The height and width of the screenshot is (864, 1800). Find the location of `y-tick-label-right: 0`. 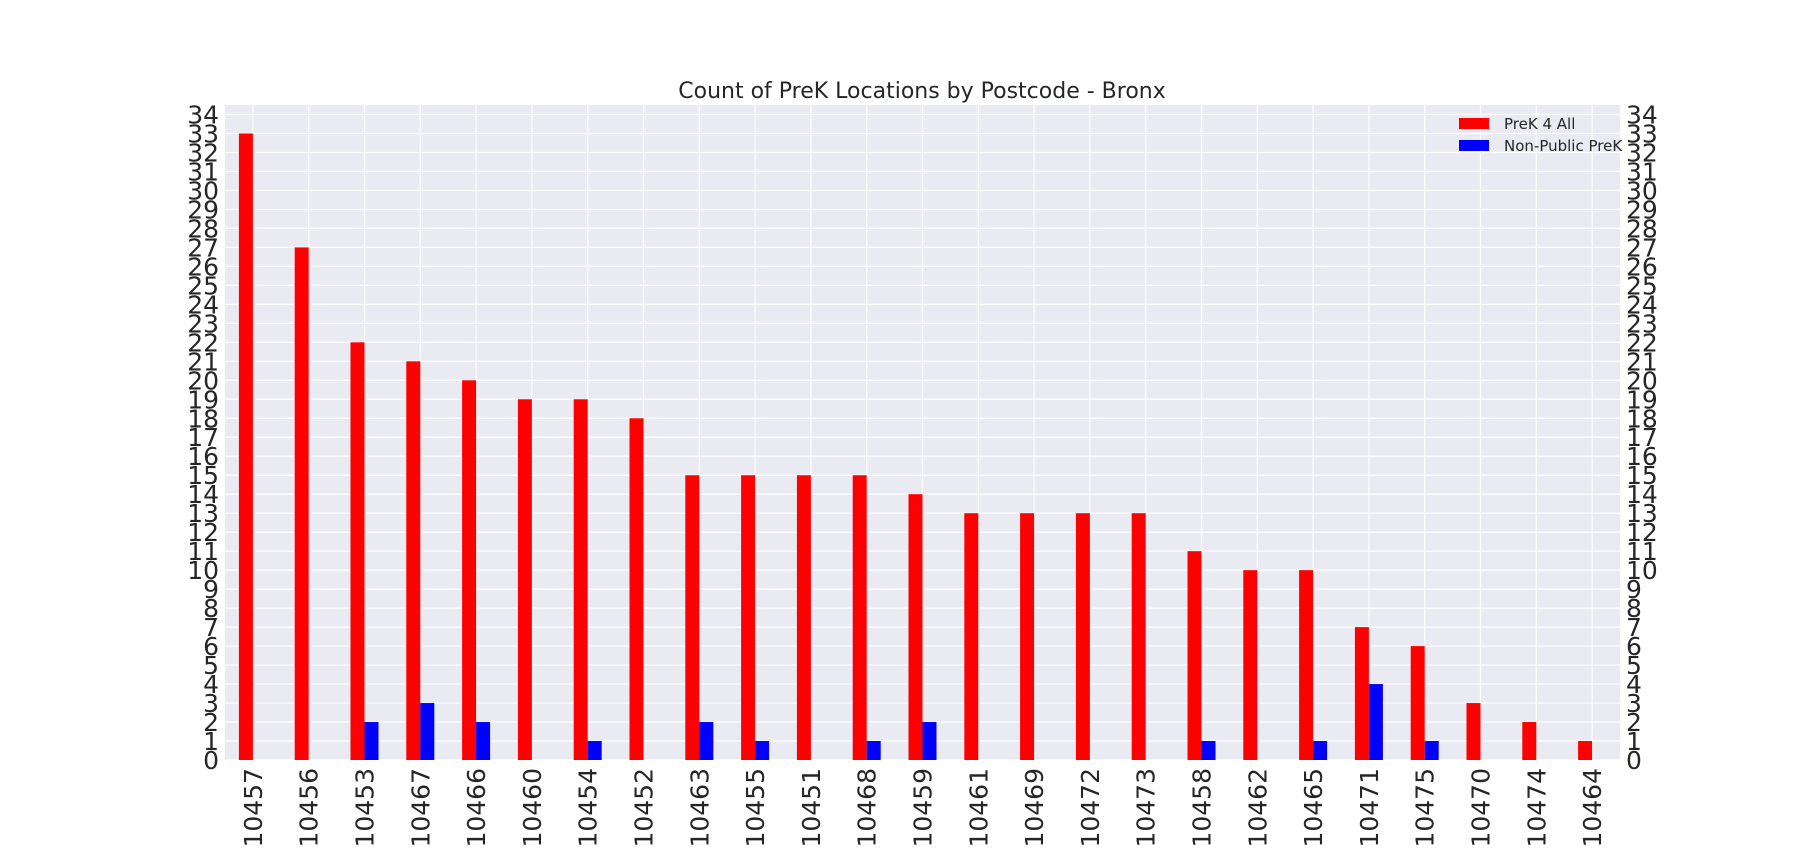

y-tick-label-right: 0 is located at coordinates (1634, 760).